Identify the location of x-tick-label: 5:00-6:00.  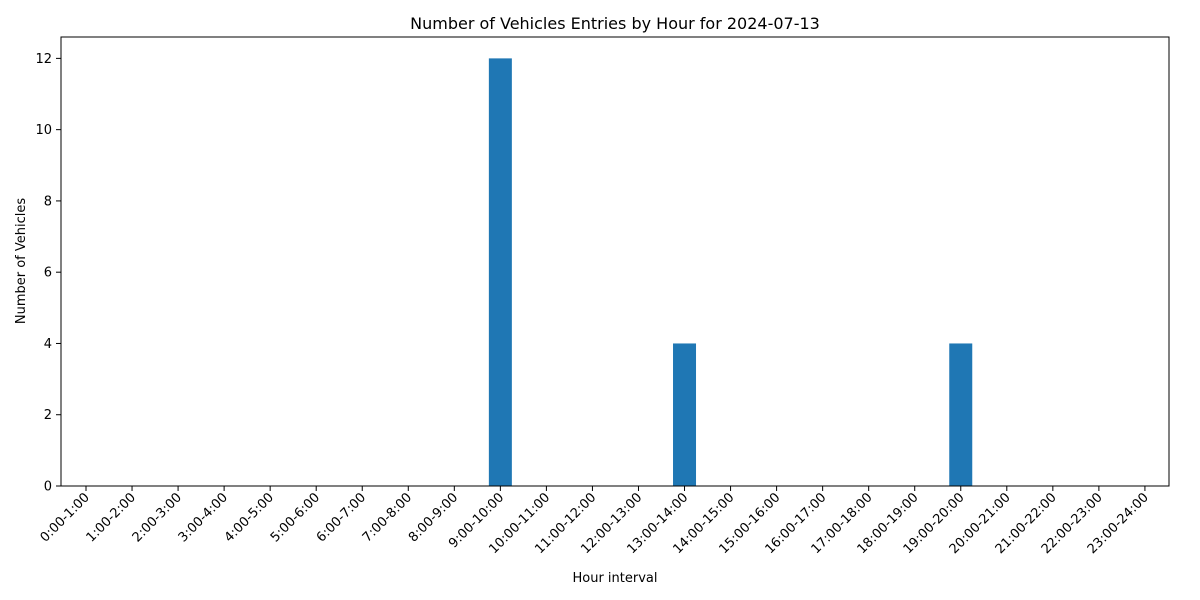
(295, 517).